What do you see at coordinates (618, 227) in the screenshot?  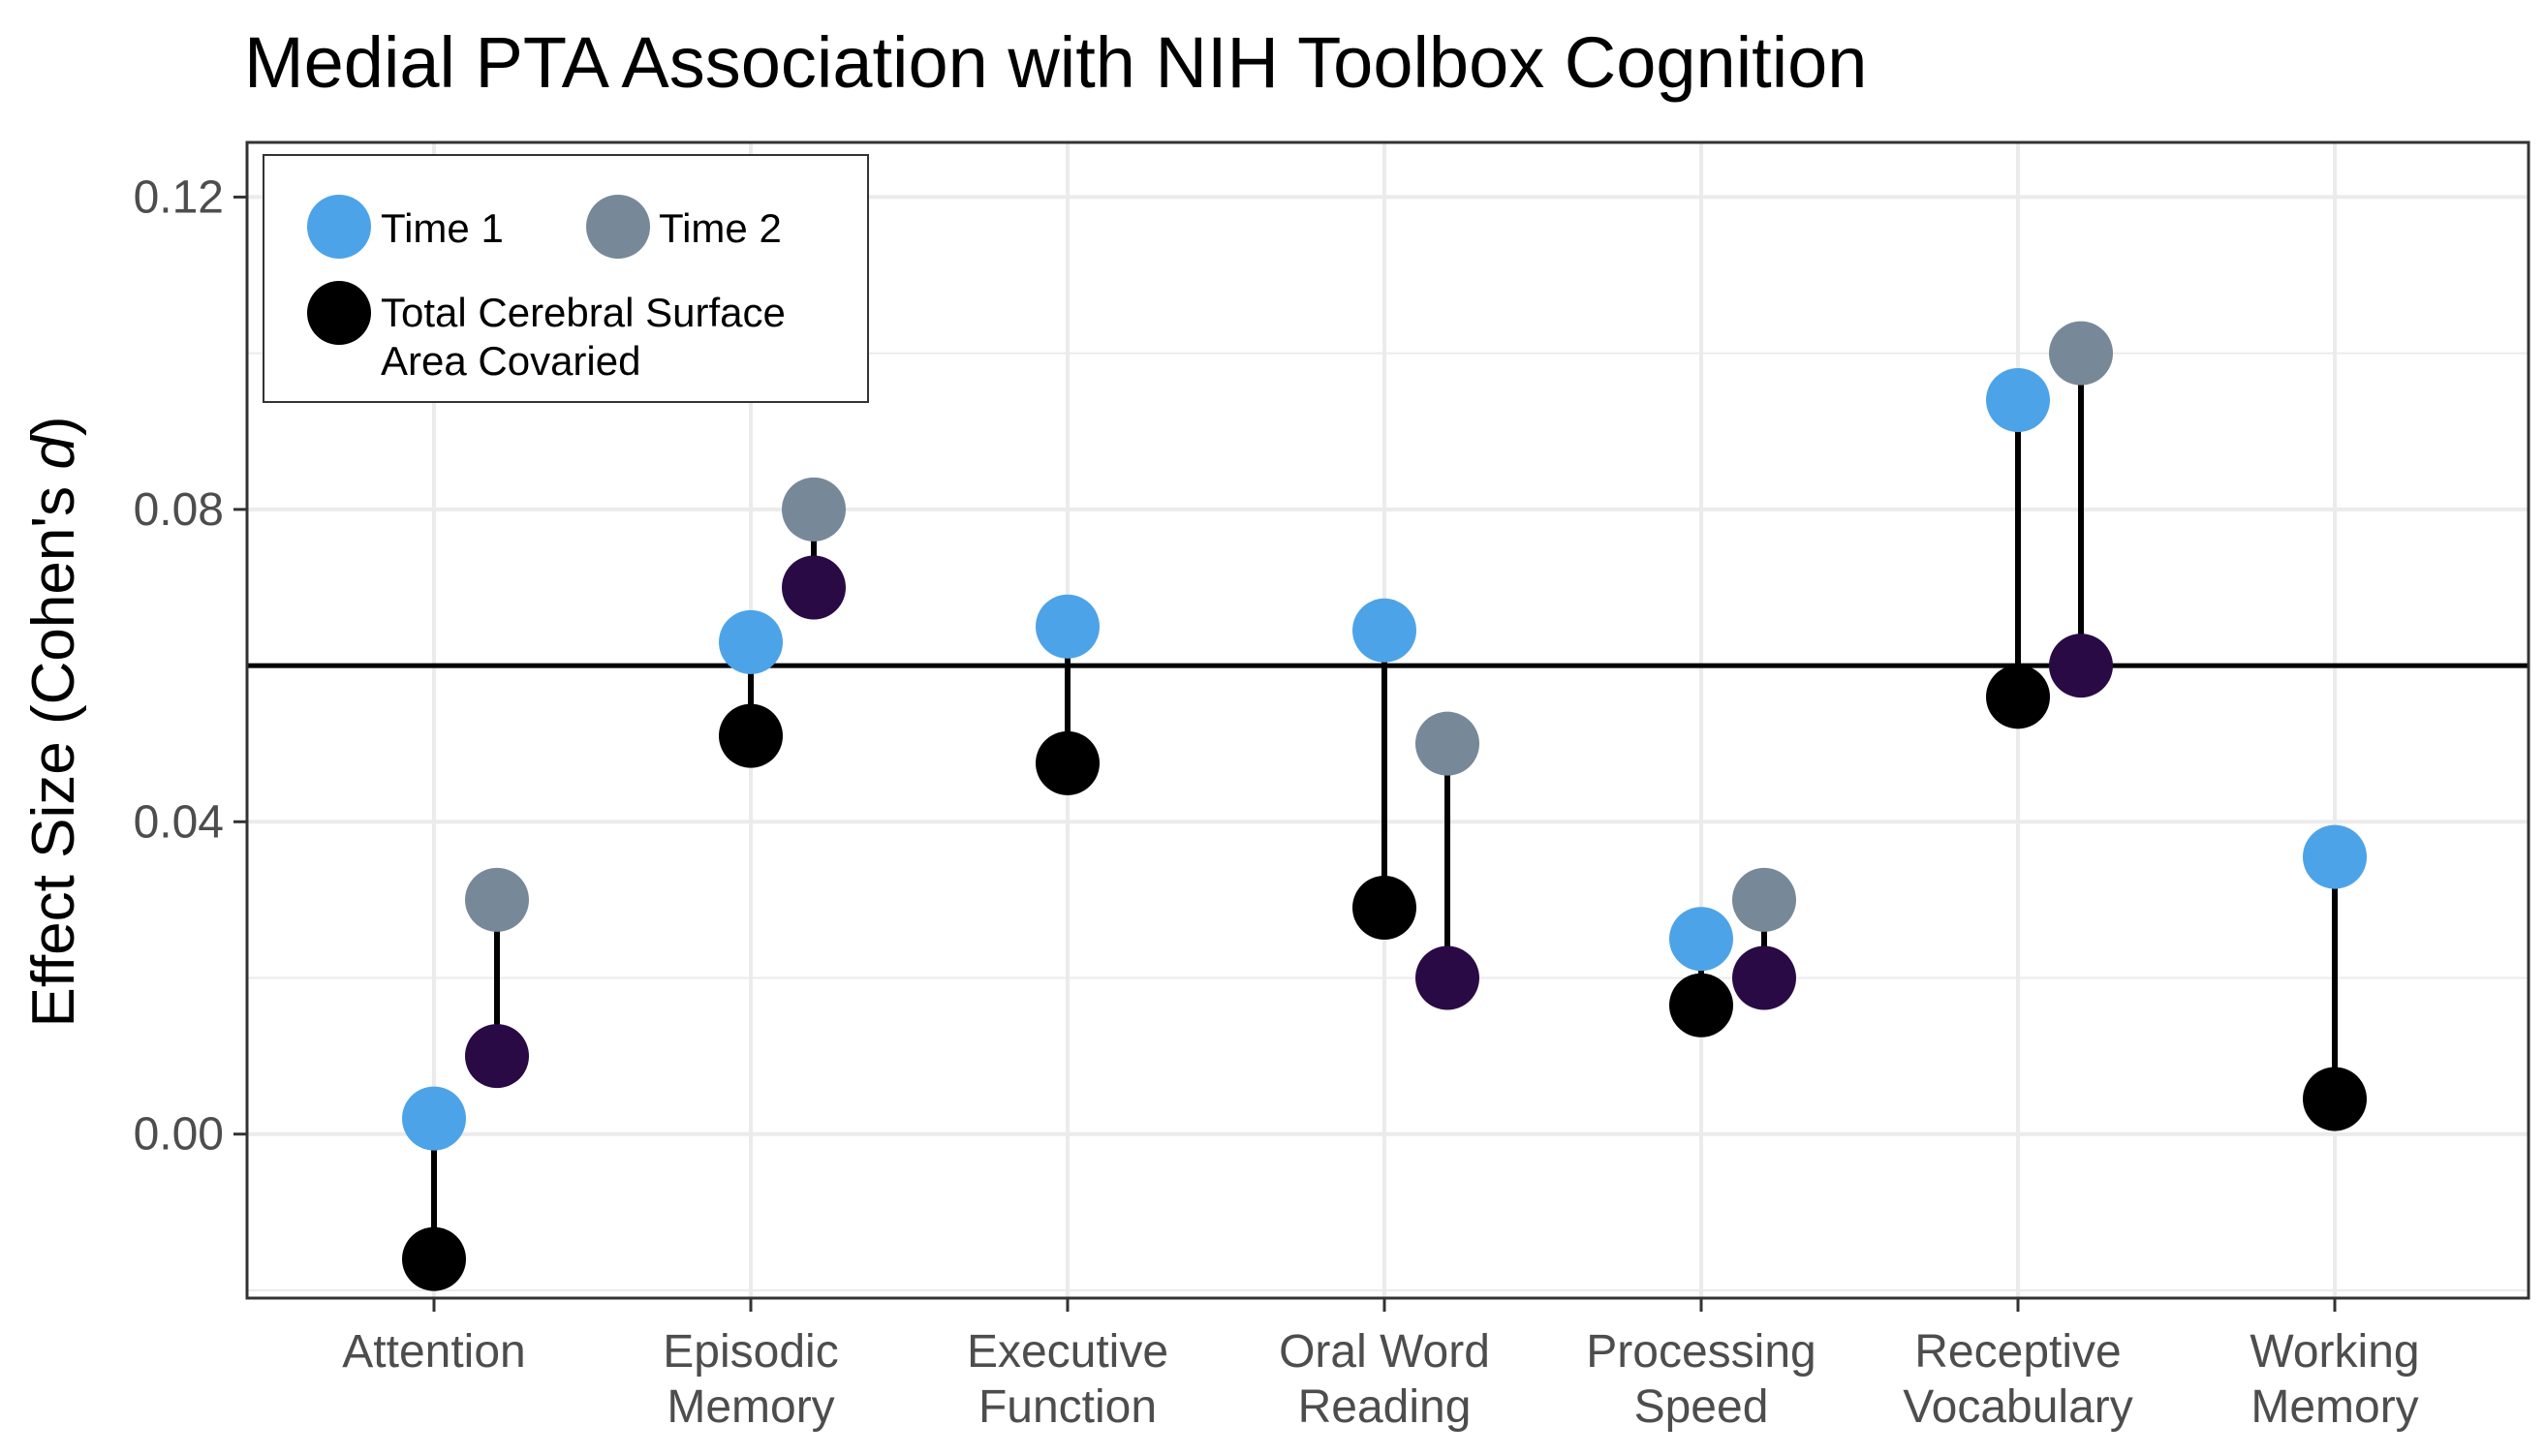 I see `legend-key-time2` at bounding box center [618, 227].